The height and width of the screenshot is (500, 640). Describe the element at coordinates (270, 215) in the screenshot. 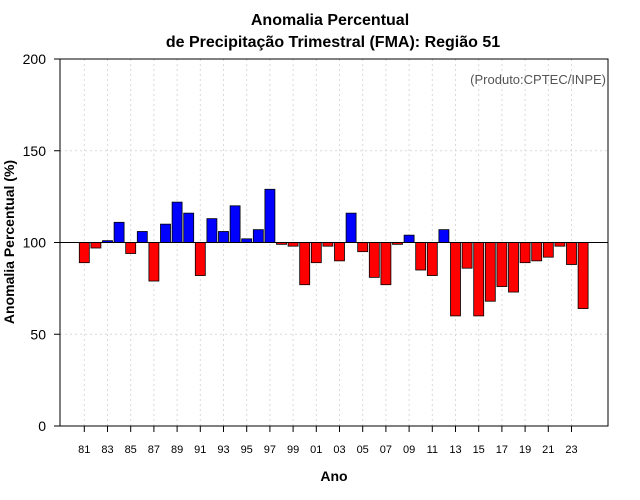

I see `bar-1997` at that location.